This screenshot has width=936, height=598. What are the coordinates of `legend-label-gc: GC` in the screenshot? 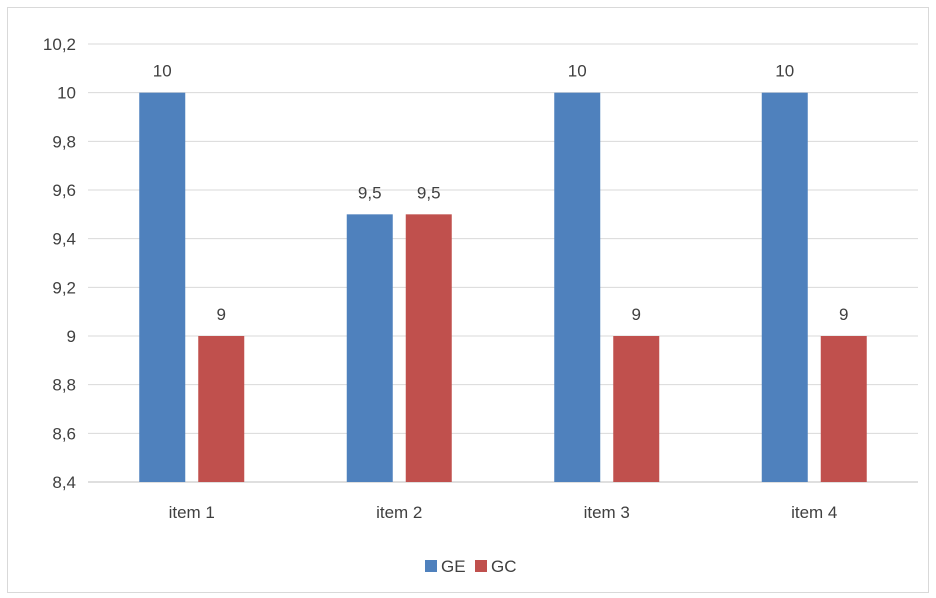 It's located at (504, 566).